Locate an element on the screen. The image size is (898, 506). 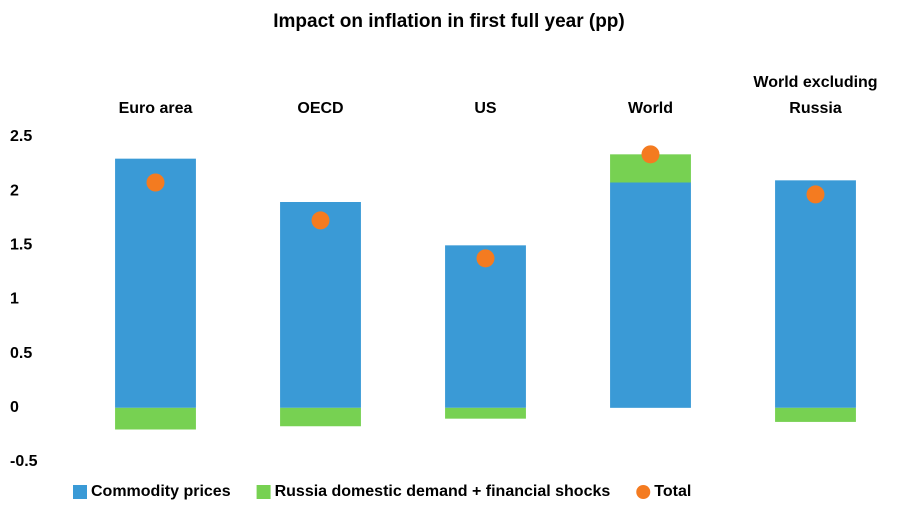
category-label: OECD is located at coordinates (320, 108).